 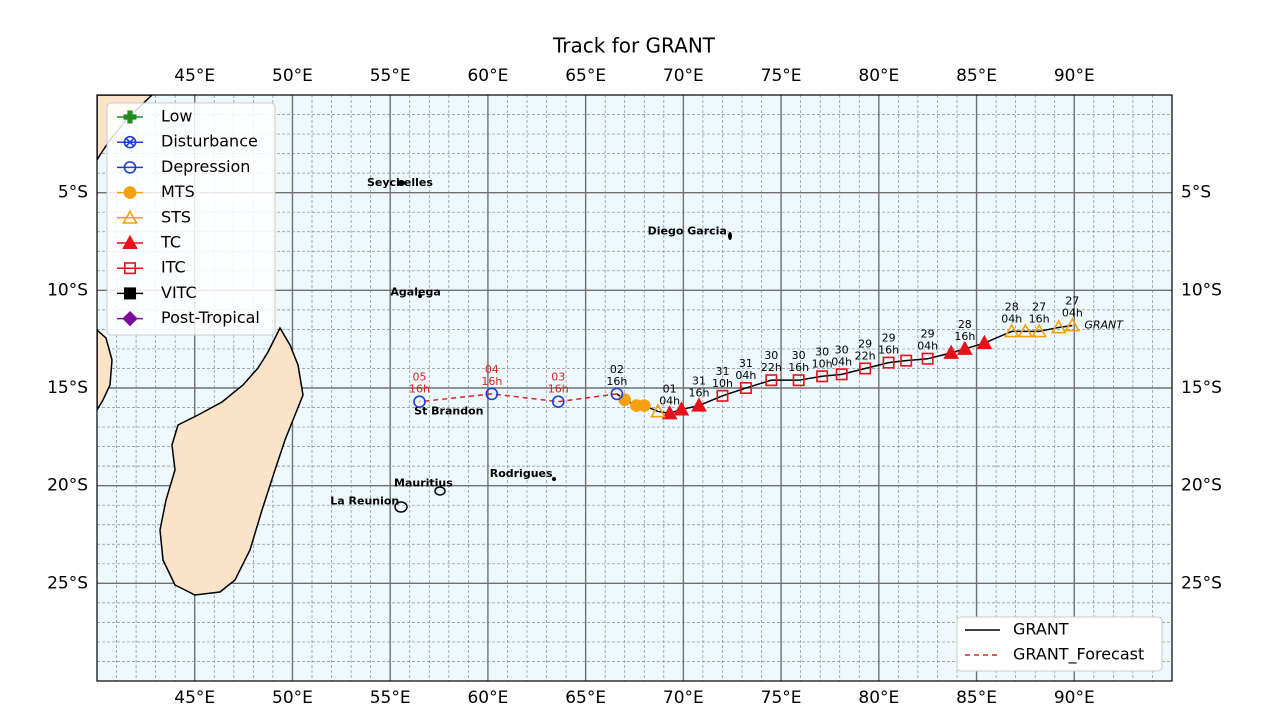 What do you see at coordinates (105, 370) in the screenshot?
I see `africa-coast` at bounding box center [105, 370].